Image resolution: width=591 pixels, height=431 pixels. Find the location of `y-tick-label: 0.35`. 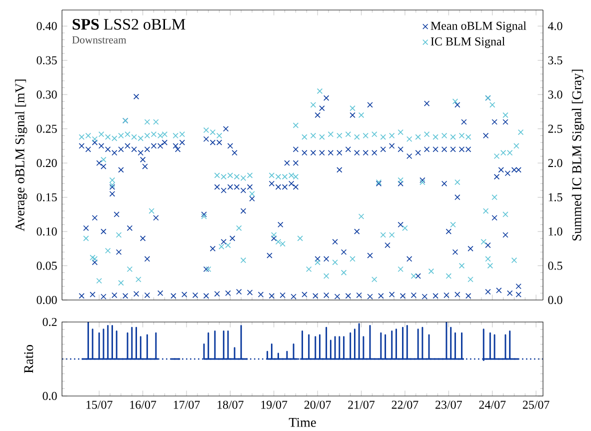

y-tick-label: 0.35 is located at coordinates (46, 60).